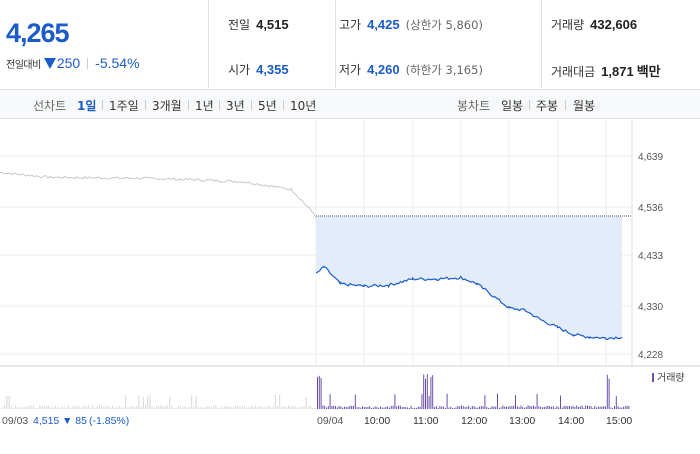 This screenshot has height=454, width=700. What do you see at coordinates (204, 106) in the screenshot?
I see `tab-1y: 1년` at bounding box center [204, 106].